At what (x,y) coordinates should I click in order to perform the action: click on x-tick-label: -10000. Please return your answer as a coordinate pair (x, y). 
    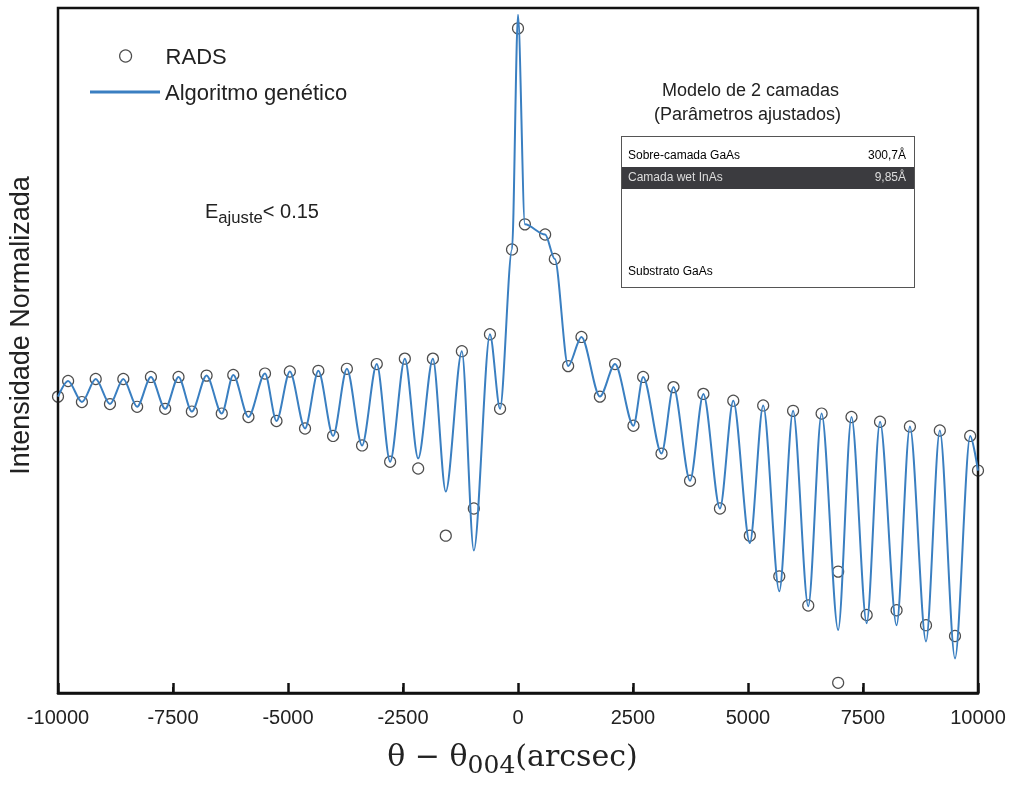
    Looking at the image, I should click on (58, 717).